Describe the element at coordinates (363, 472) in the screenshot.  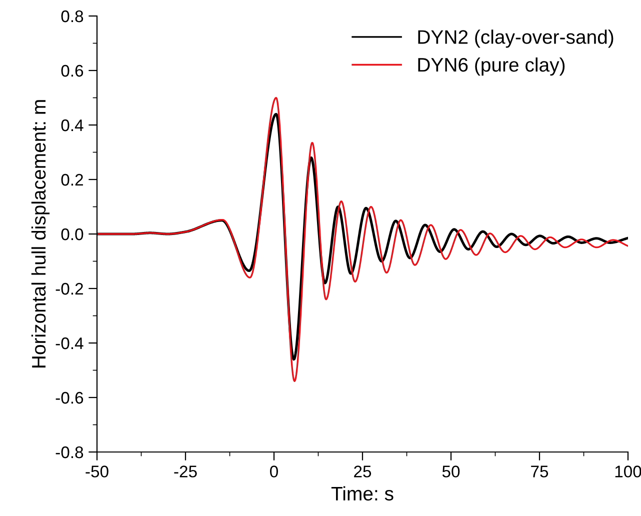
I see `x-tick-label: 25` at that location.